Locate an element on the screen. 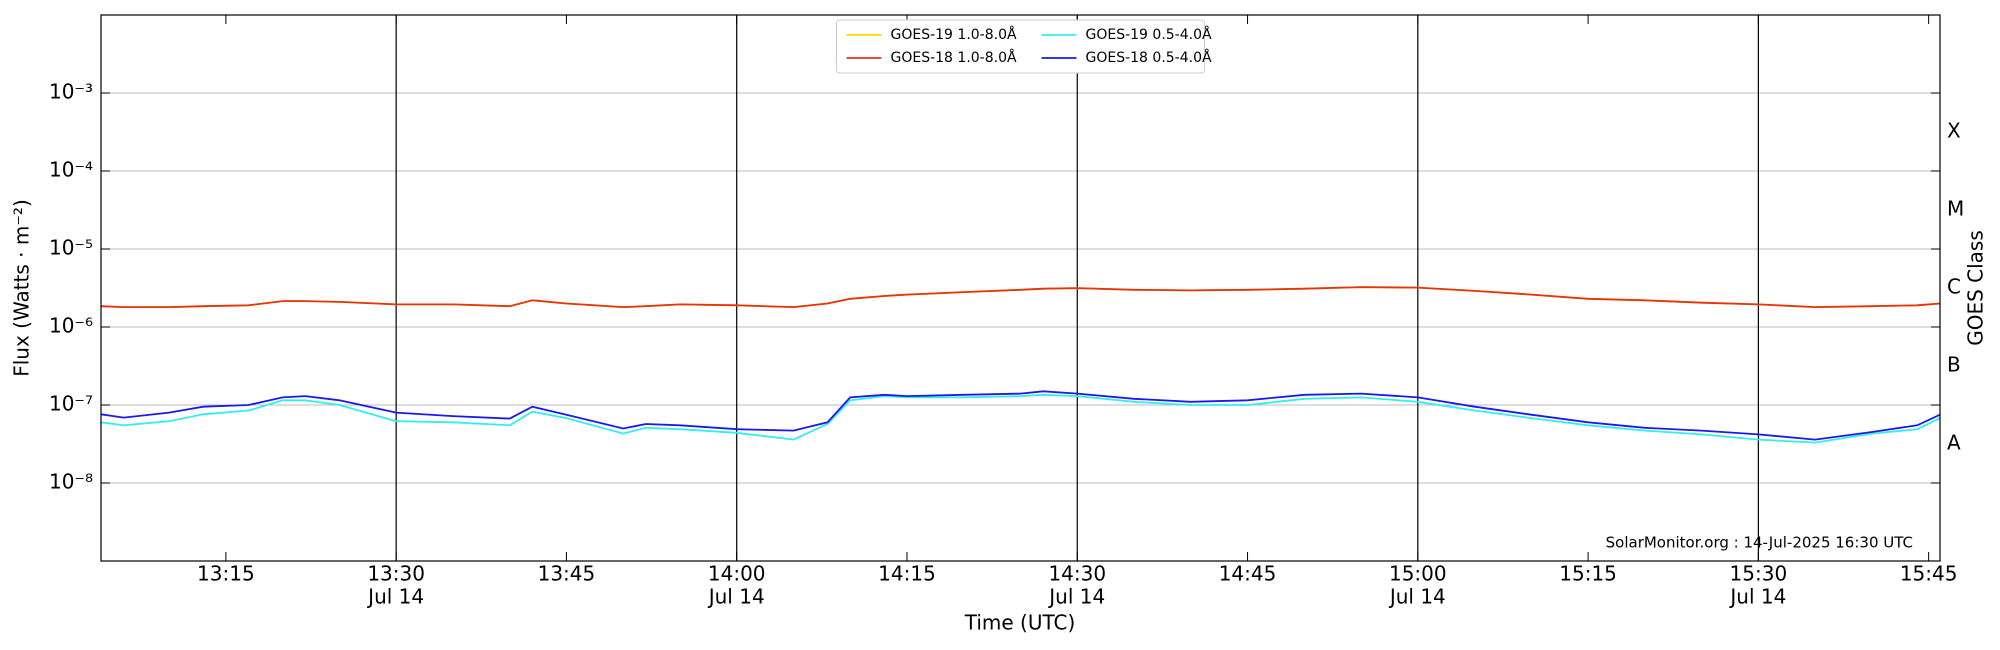 This screenshot has height=650, width=2000. legend-label: GOES-19 0.5-4.0Å is located at coordinates (1149, 34).